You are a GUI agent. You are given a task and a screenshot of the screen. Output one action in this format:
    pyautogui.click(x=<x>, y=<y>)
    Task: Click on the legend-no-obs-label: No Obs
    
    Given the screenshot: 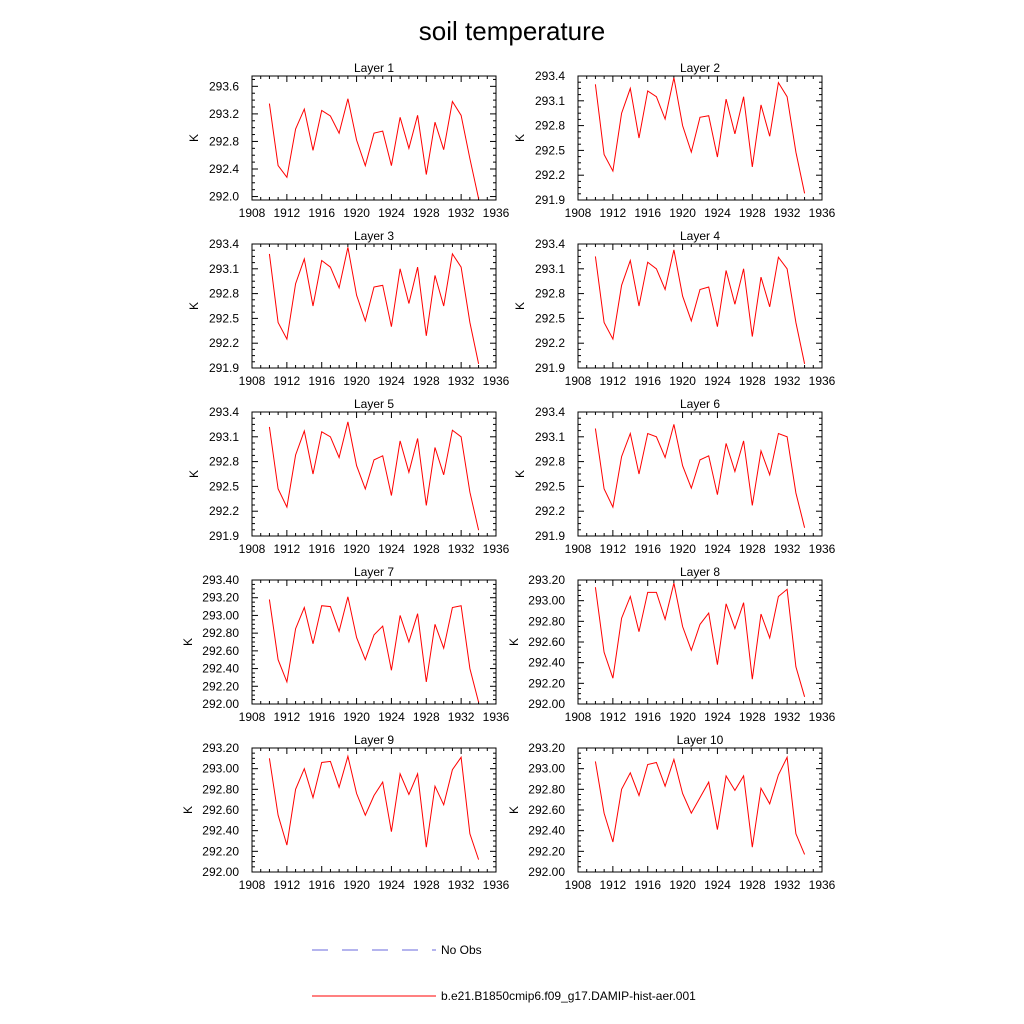 What is the action you would take?
    pyautogui.click(x=461, y=950)
    